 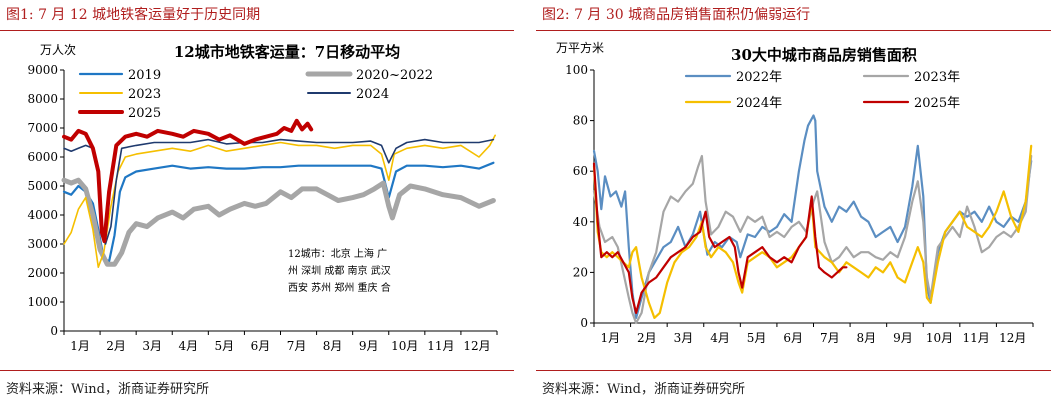 What do you see at coordinates (42, 273) in the screenshot?
I see `y-tick-label: 2000` at bounding box center [42, 273].